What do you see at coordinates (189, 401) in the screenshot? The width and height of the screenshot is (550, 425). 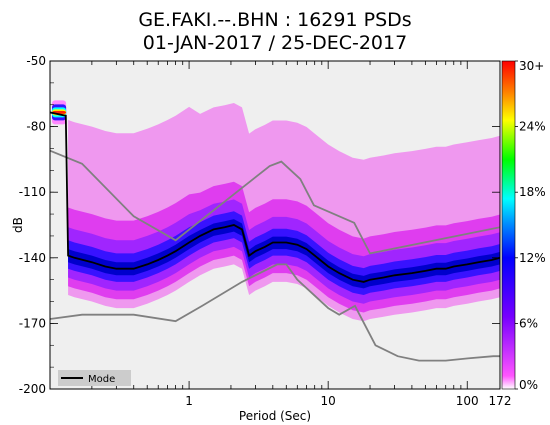 I see `x-tick-label: 1` at bounding box center [189, 401].